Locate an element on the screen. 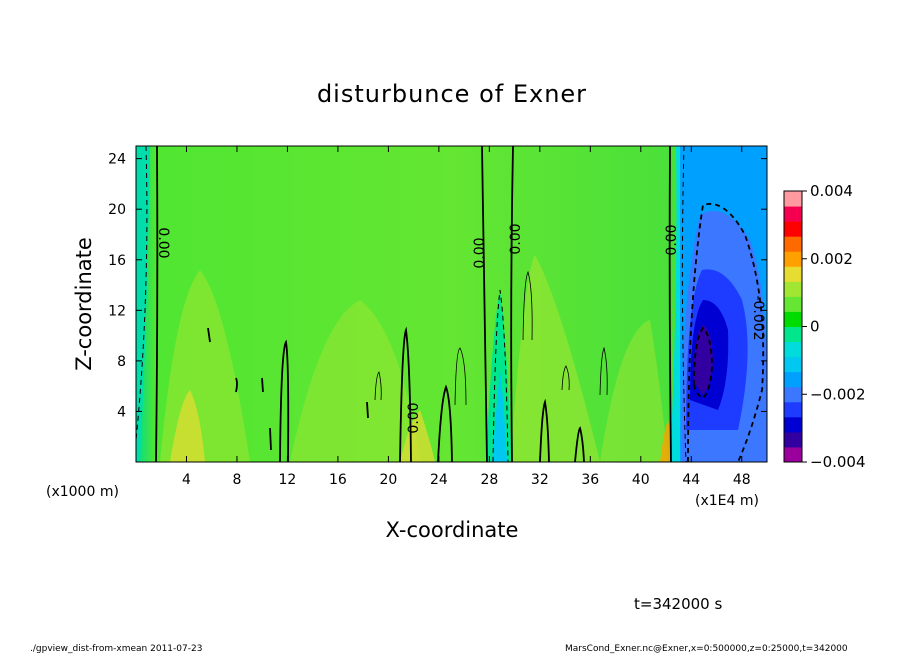  colorbar-tick-label: −0.002 is located at coordinates (838, 394).